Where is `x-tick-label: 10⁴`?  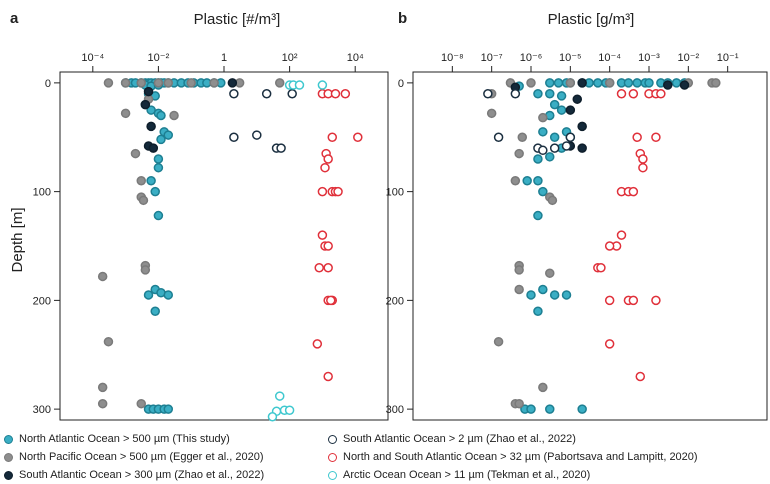
x-tick-label: 10⁴ is located at coordinates (355, 58).